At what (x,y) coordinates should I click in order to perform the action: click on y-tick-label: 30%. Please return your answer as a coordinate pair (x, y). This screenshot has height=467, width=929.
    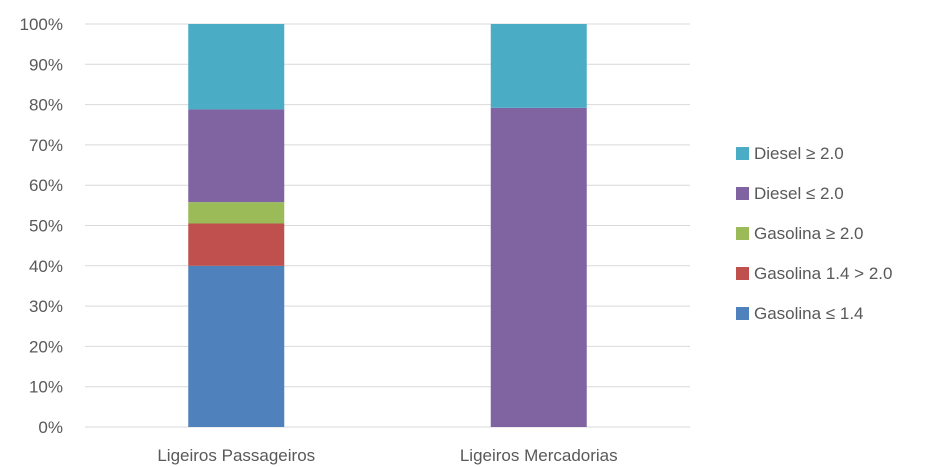
    Looking at the image, I should click on (46, 306).